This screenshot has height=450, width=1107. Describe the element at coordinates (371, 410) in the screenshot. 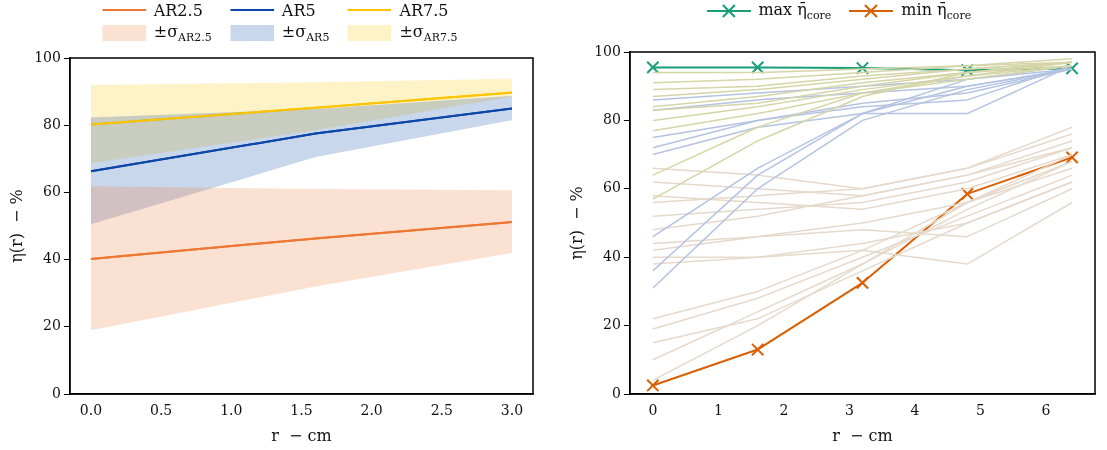

I see `x-tick-label: 2.0` at that location.